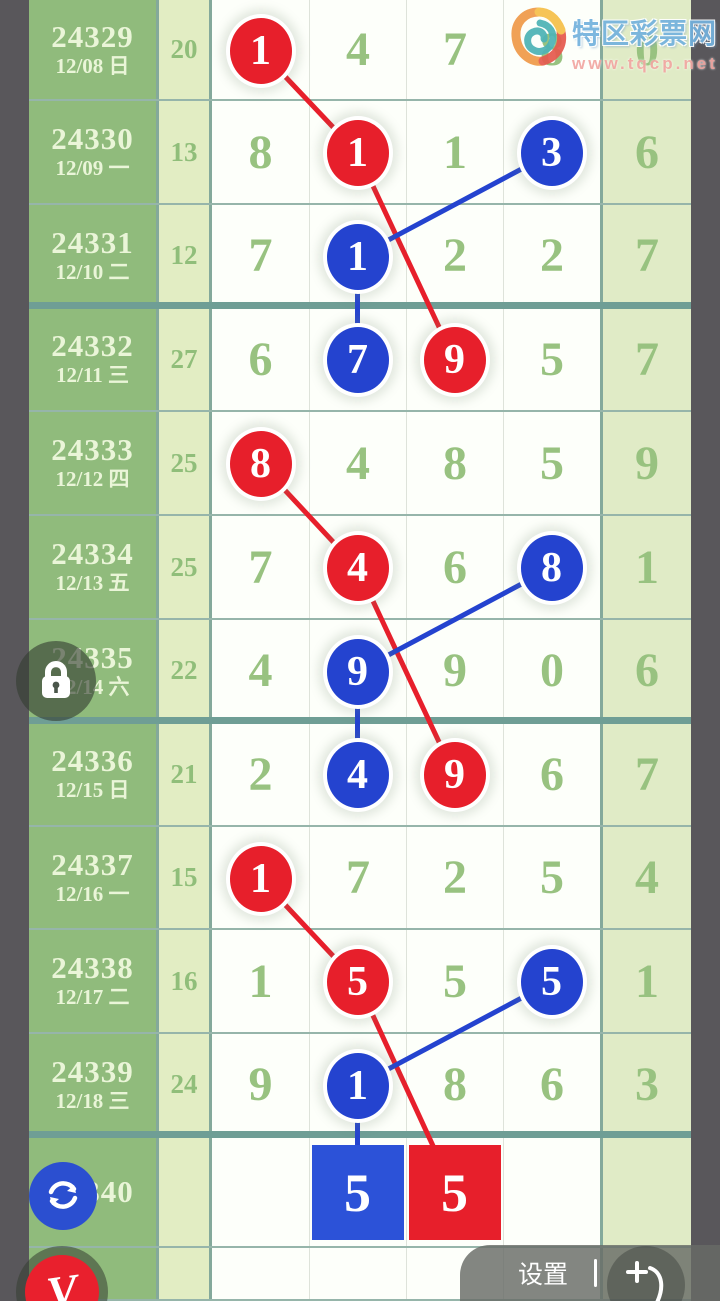 This screenshot has height=1301, width=720. I want to click on forecast-value: 5, so click(454, 1192).